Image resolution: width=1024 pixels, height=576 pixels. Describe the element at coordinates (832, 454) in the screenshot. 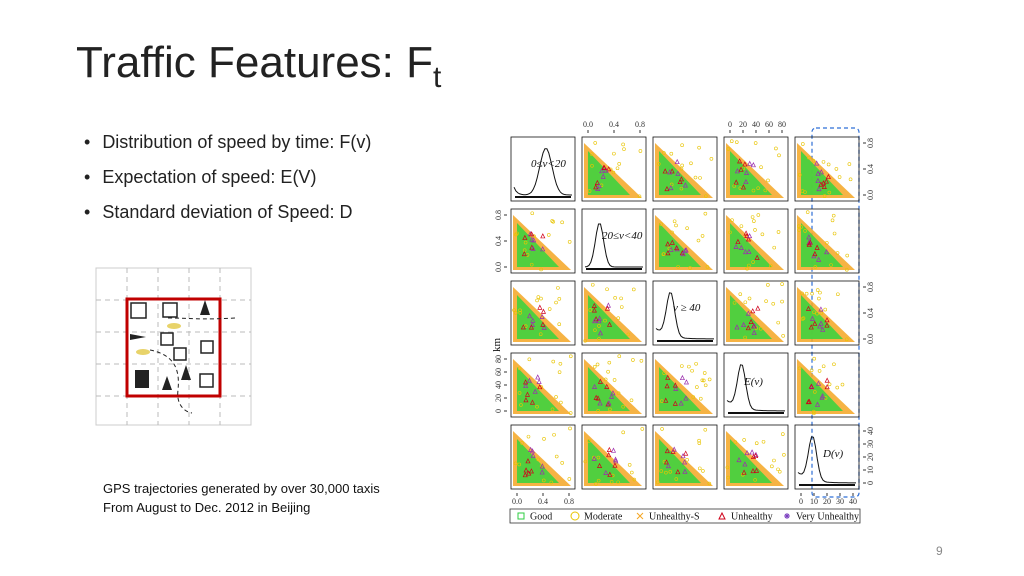

I see `diagonal-label: D(v)` at that location.